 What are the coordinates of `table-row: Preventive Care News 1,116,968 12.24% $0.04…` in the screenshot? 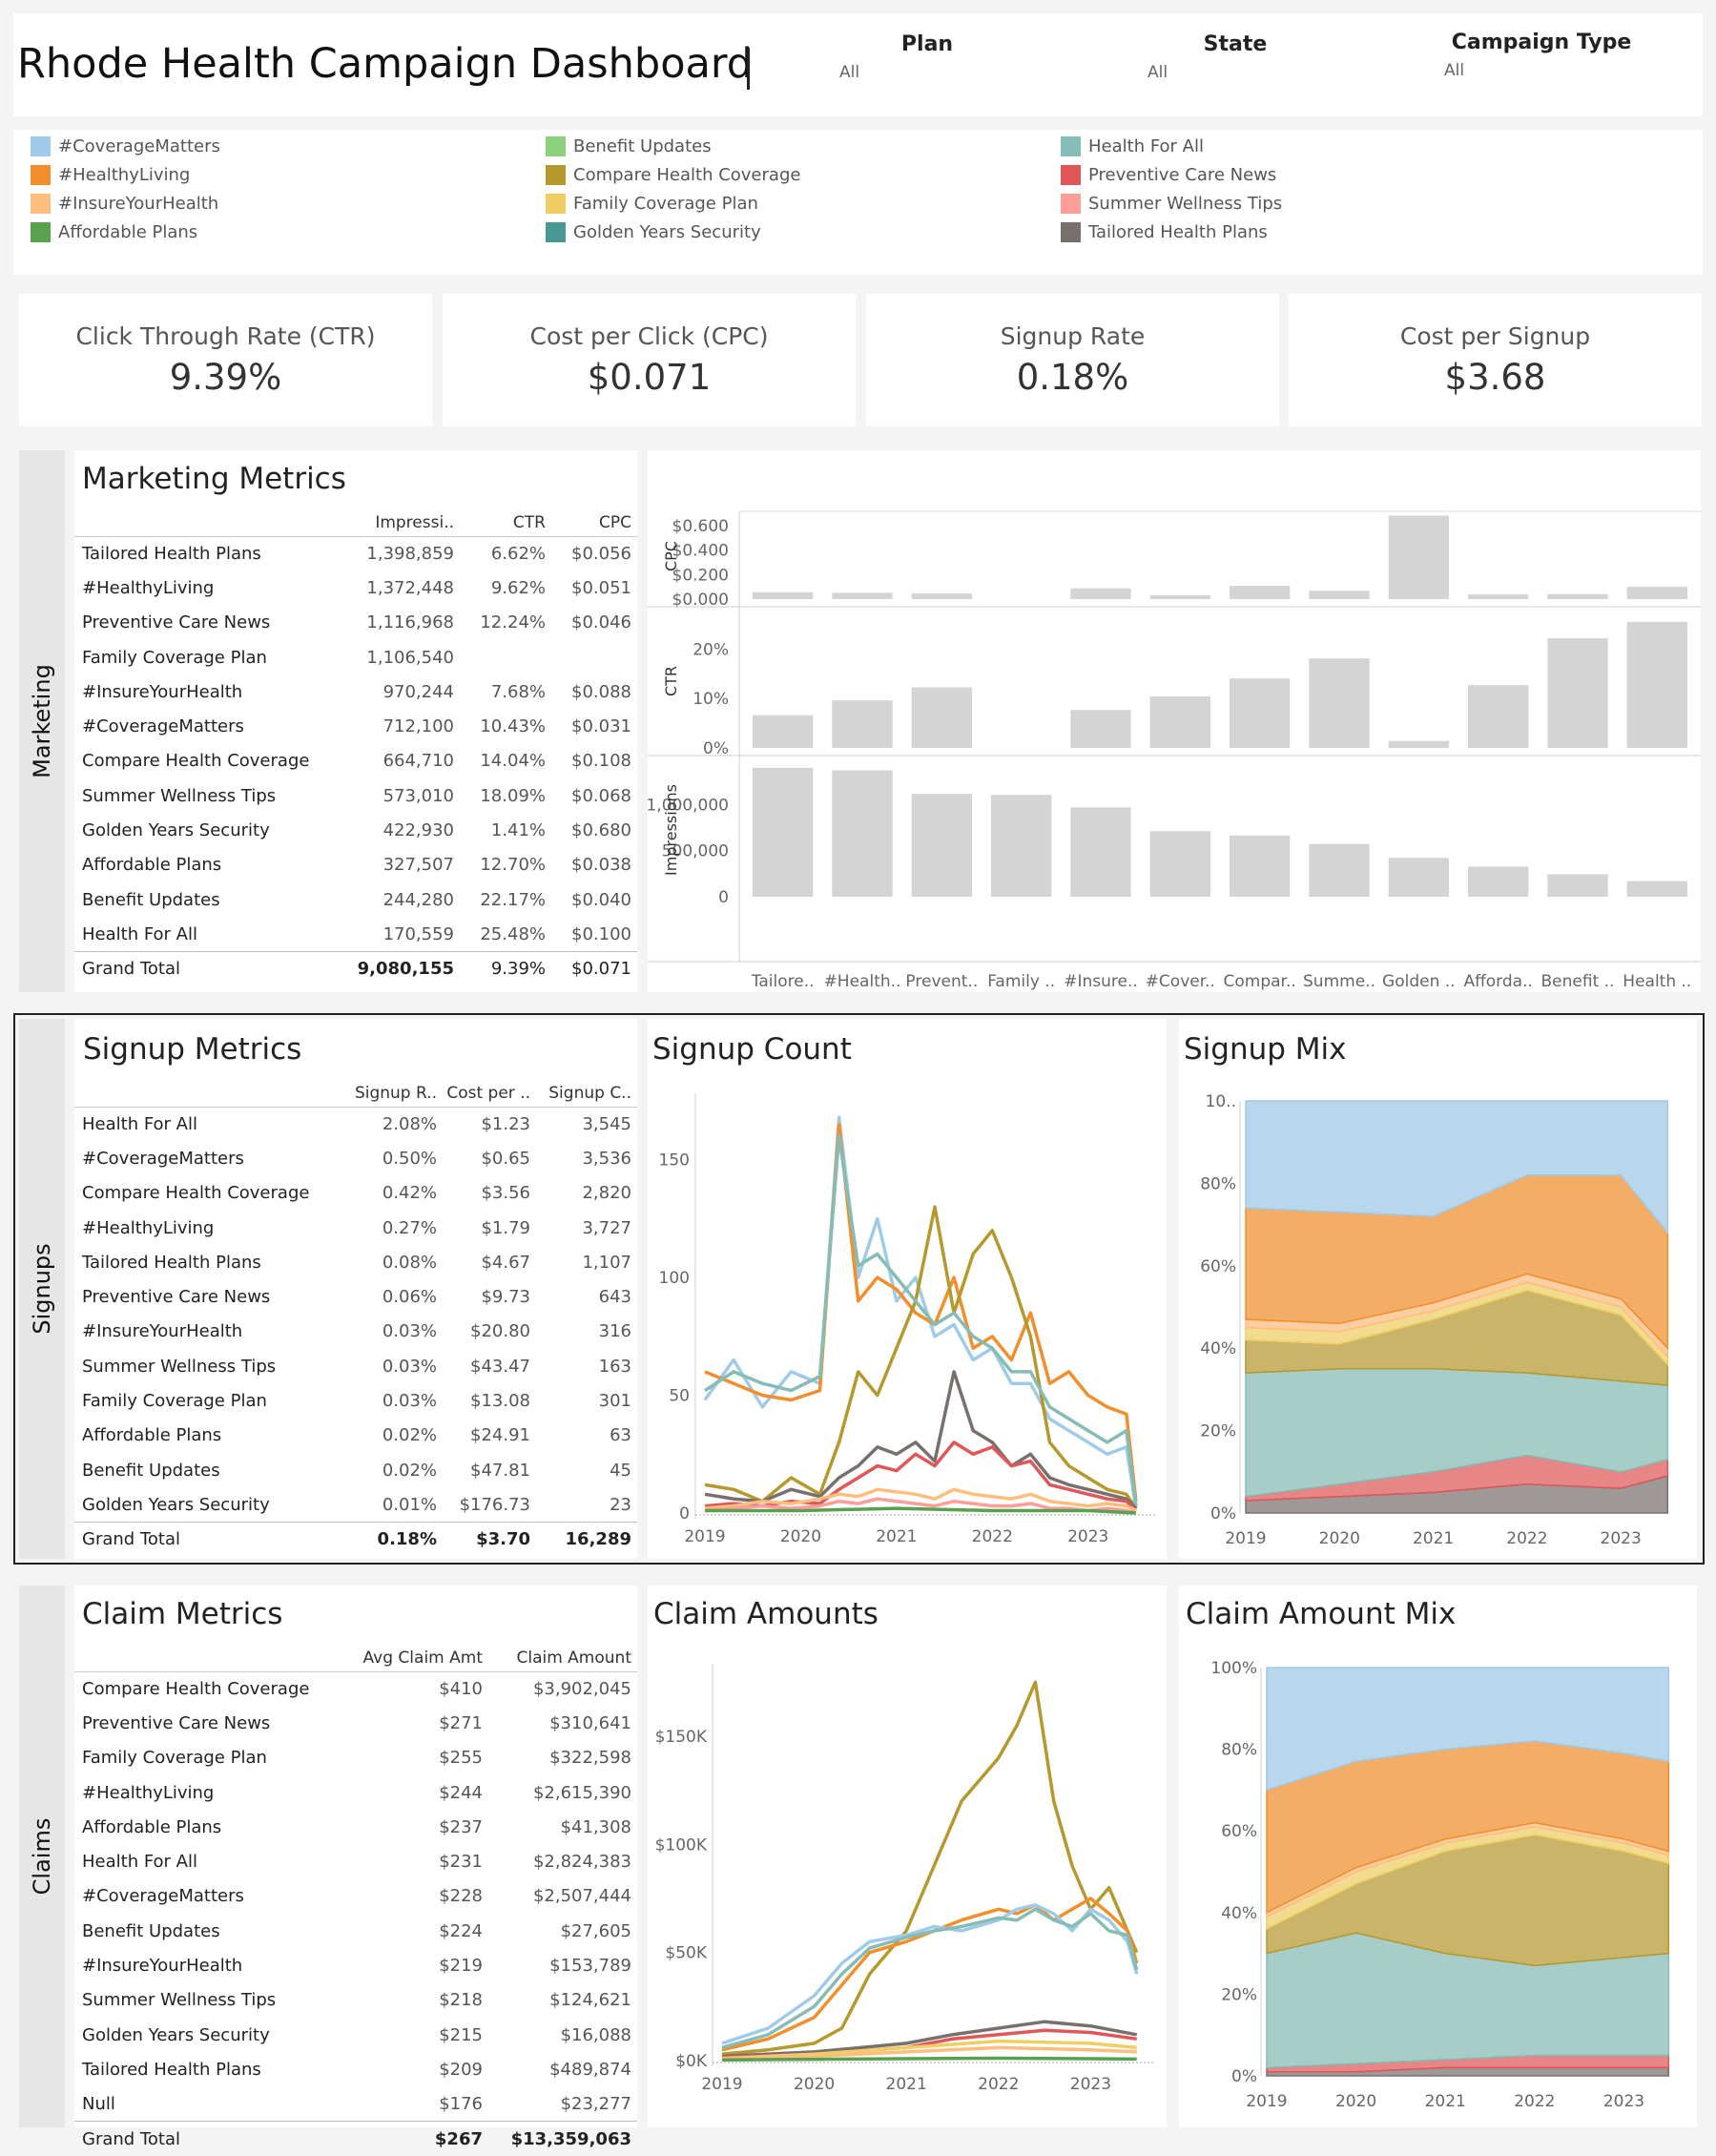 It's located at (356, 623).